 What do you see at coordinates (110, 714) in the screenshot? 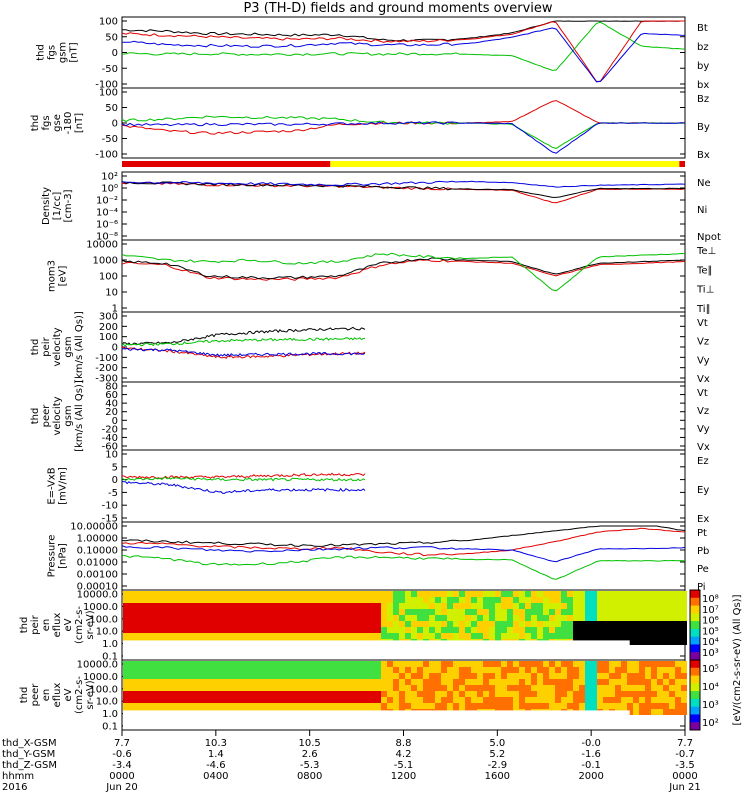
I see `y-tick-label: 1.0` at bounding box center [110, 714].